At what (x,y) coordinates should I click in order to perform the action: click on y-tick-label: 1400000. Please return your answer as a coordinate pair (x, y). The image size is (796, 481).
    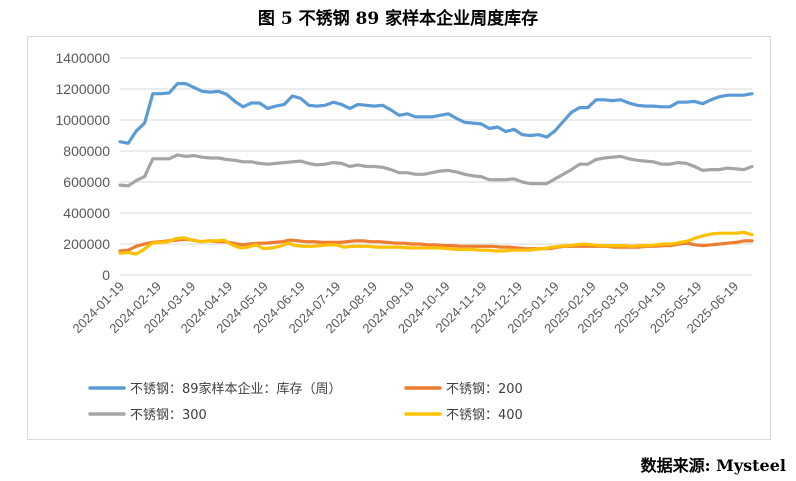
    Looking at the image, I should click on (82, 58).